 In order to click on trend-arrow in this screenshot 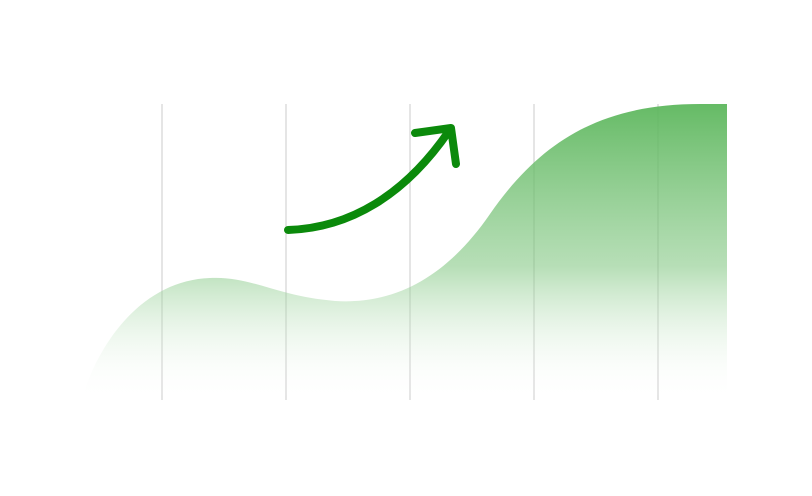, I will do `click(372, 179)`.